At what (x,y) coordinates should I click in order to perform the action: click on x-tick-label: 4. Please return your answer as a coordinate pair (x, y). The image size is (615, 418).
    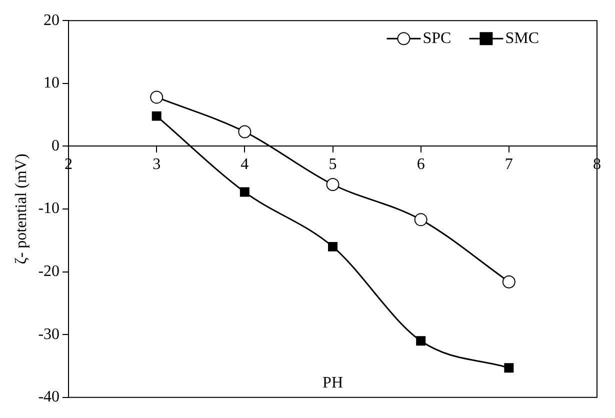
    Looking at the image, I should click on (244, 165).